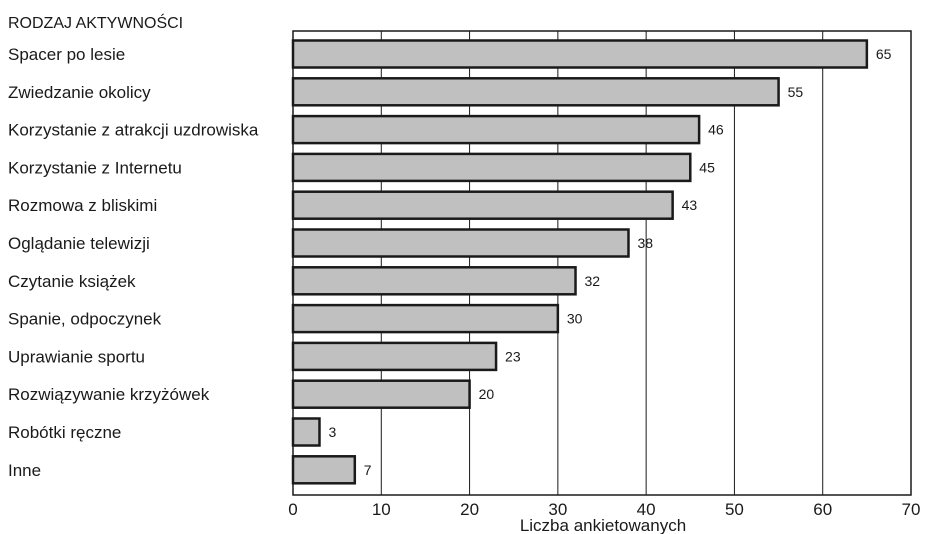 The width and height of the screenshot is (926, 534). I want to click on category-label: Spacer po lesie, so click(66, 54).